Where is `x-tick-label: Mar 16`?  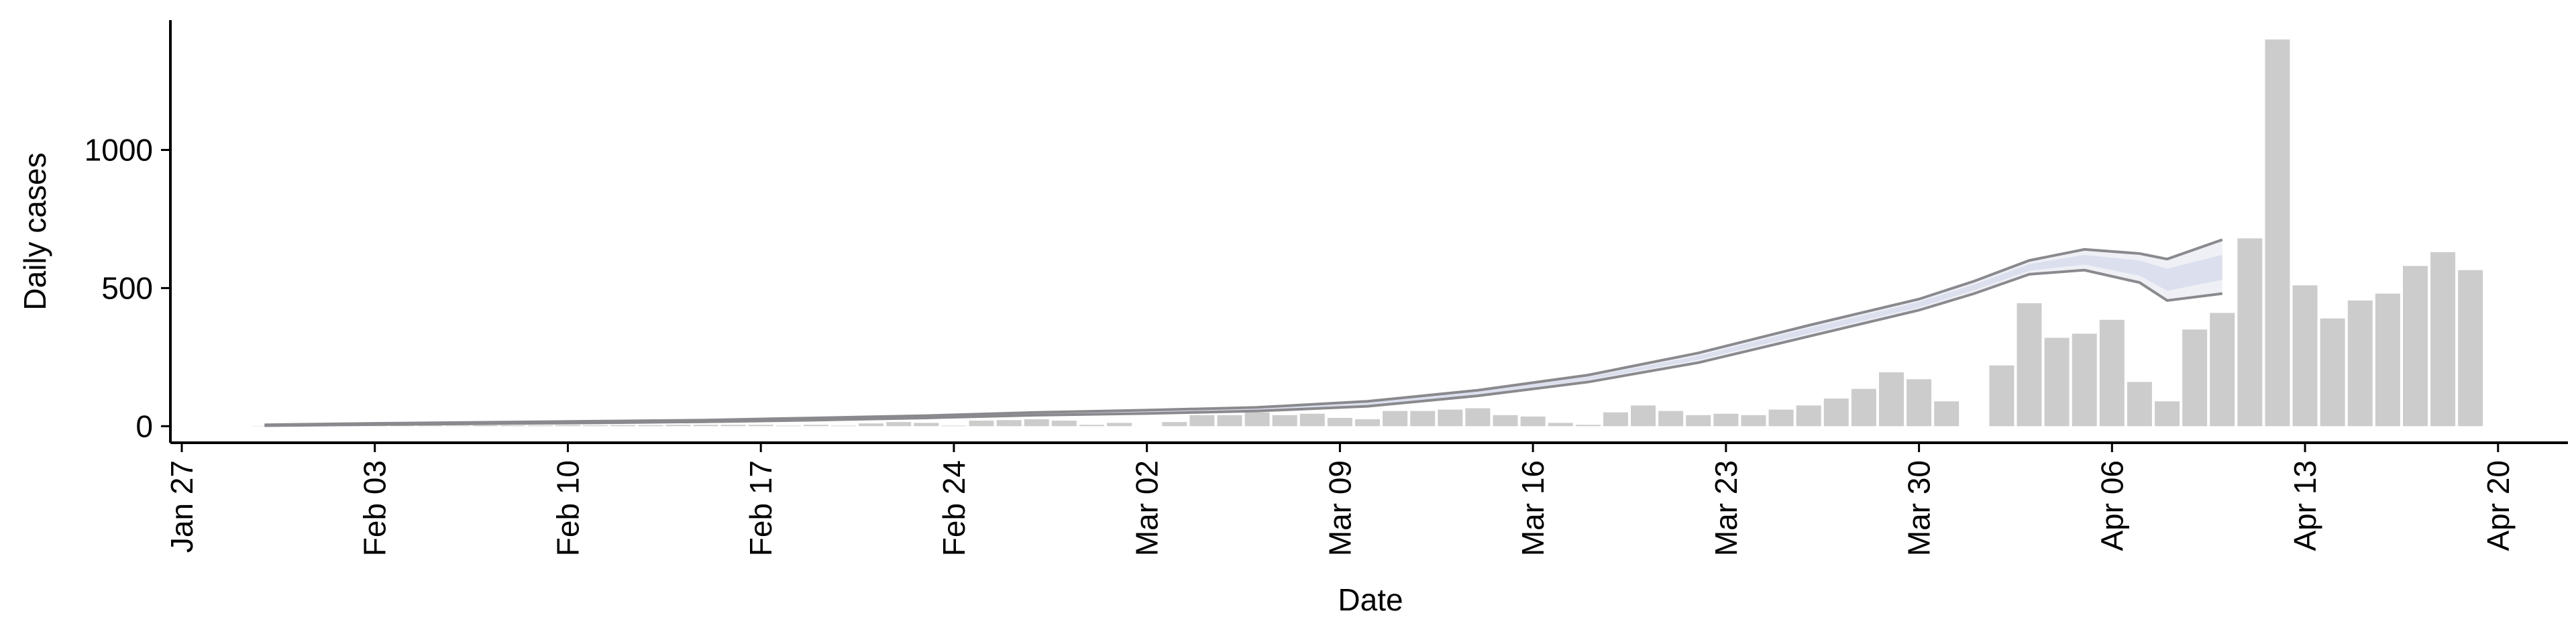
x-tick-label: Mar 16 is located at coordinates (1532, 508).